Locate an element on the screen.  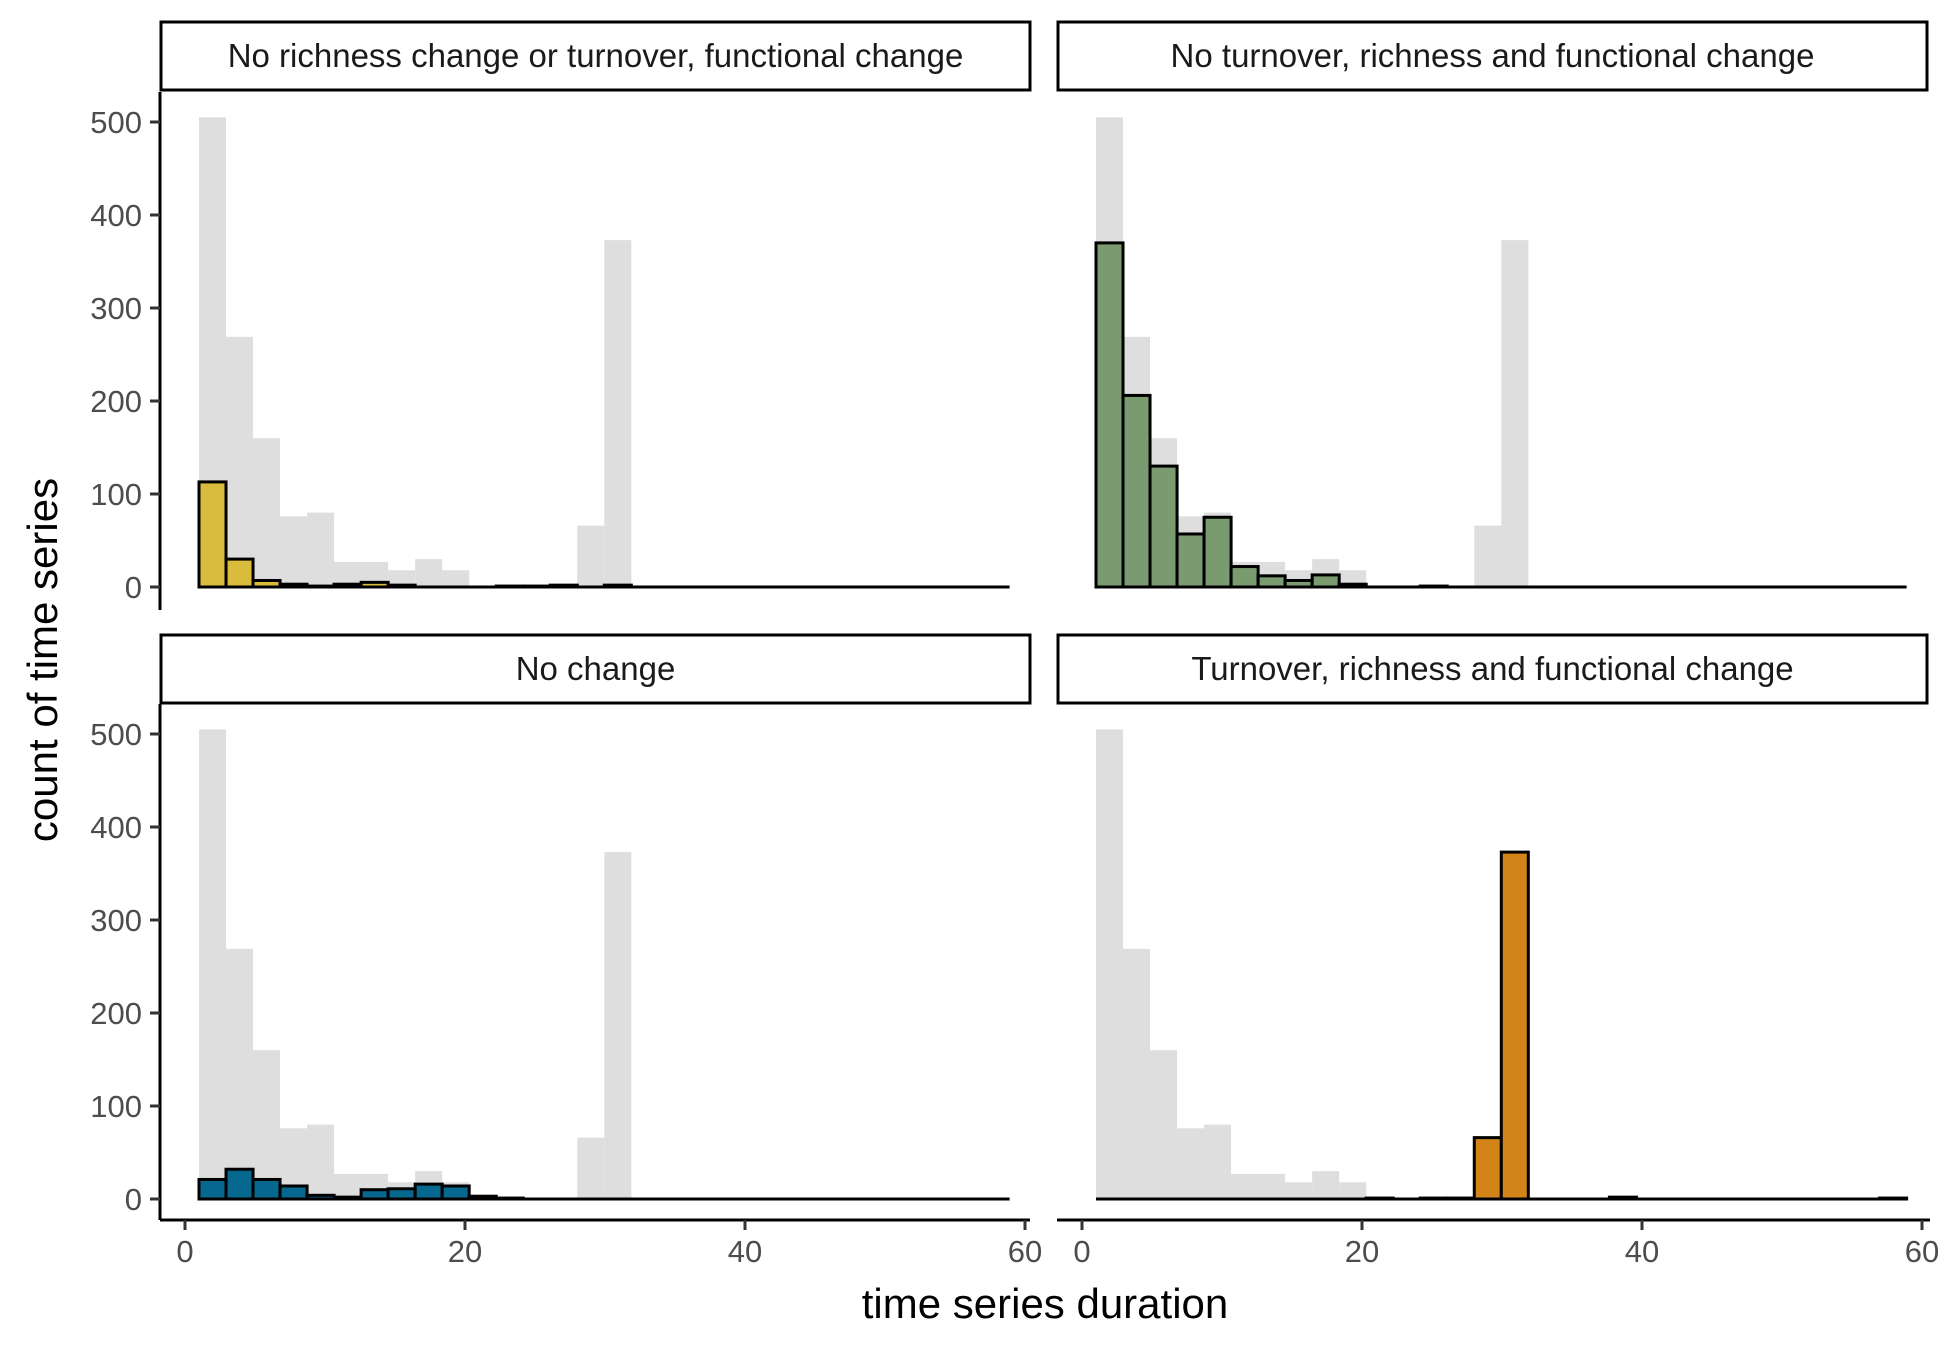
facet-label: No change is located at coordinates (596, 668).